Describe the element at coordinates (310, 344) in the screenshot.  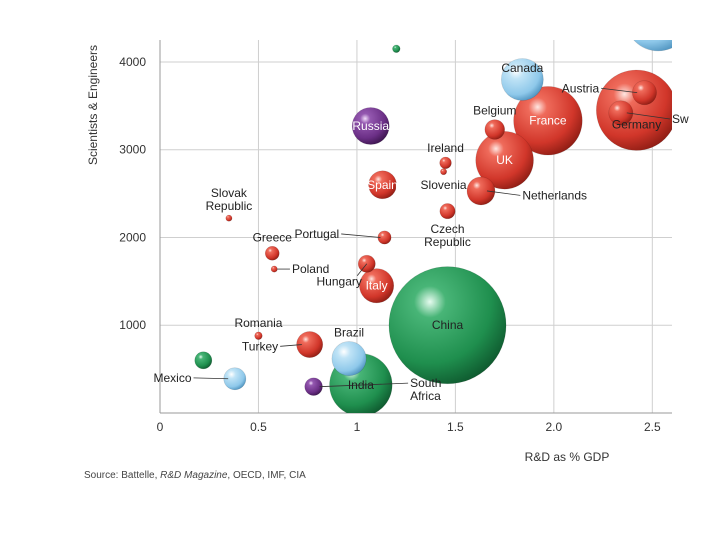
I see `bubble-turkey` at that location.